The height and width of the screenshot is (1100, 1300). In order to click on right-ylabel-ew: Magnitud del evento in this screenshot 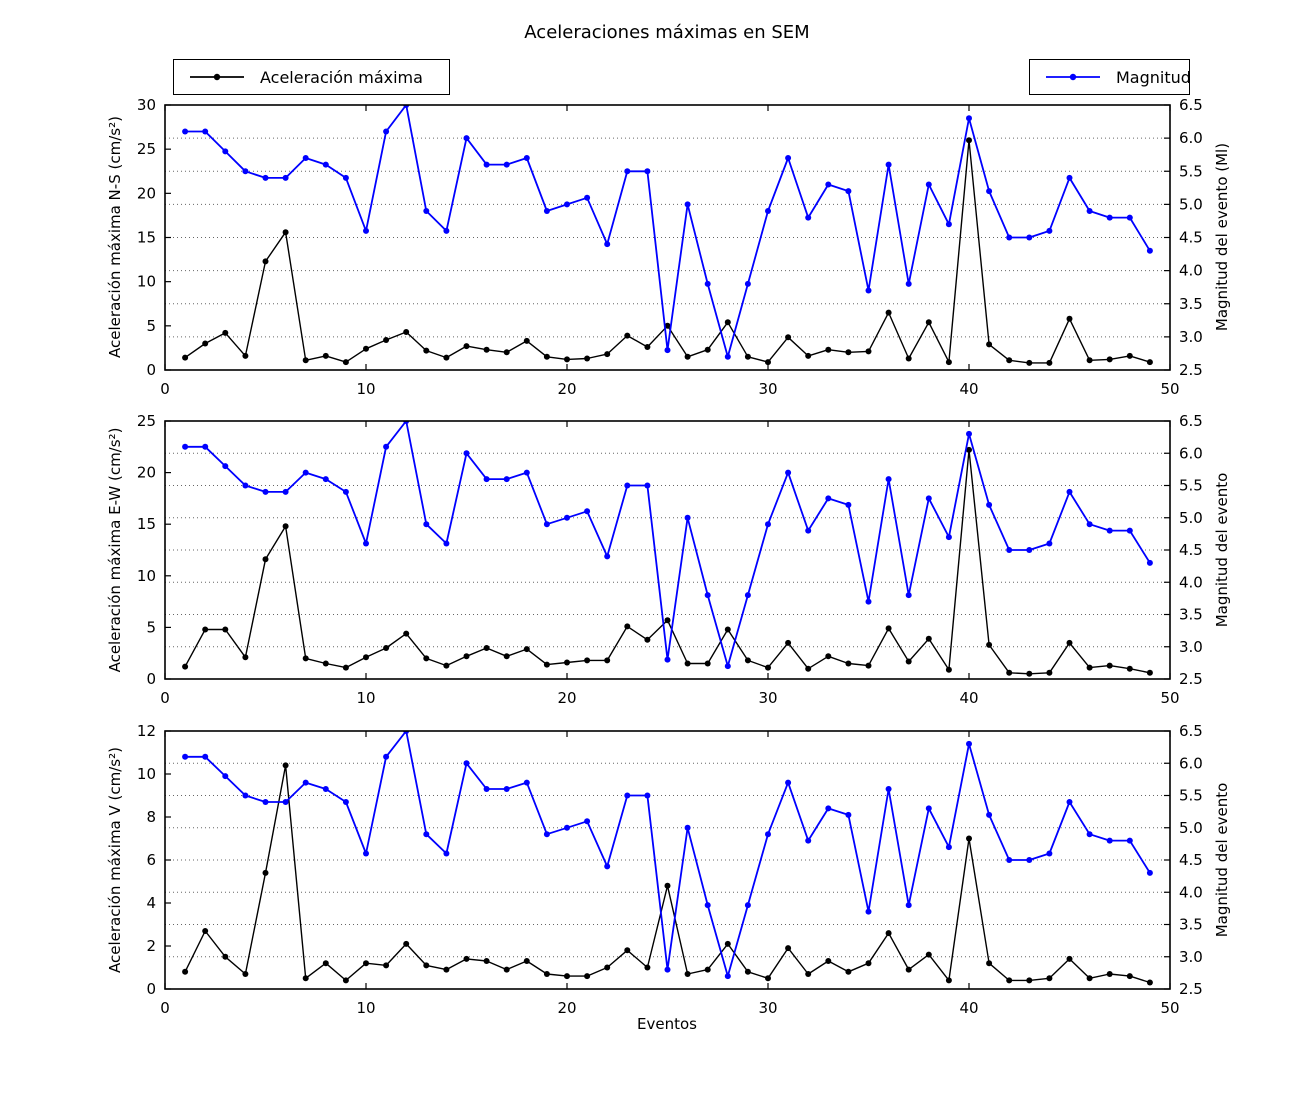, I will do `click(1222, 550)`.